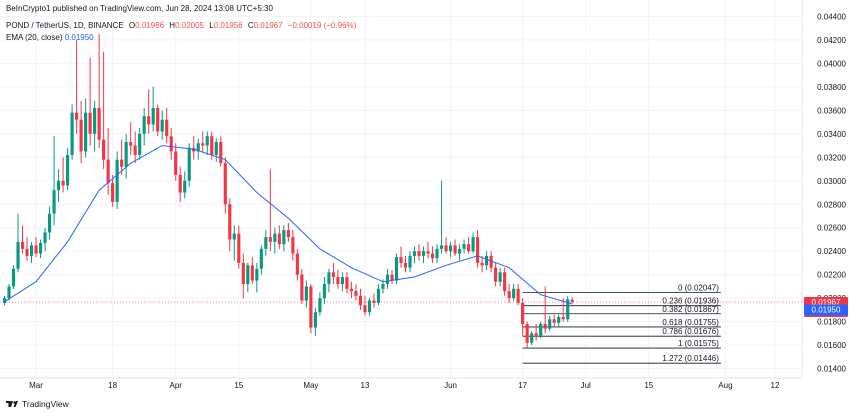  What do you see at coordinates (826, 310) in the screenshot?
I see `ema-price-tag-bg` at bounding box center [826, 310].